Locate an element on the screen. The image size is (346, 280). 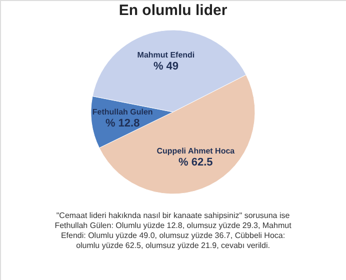
slice-label: Cuppeli Ahmet Hoca is located at coordinates (196, 151).